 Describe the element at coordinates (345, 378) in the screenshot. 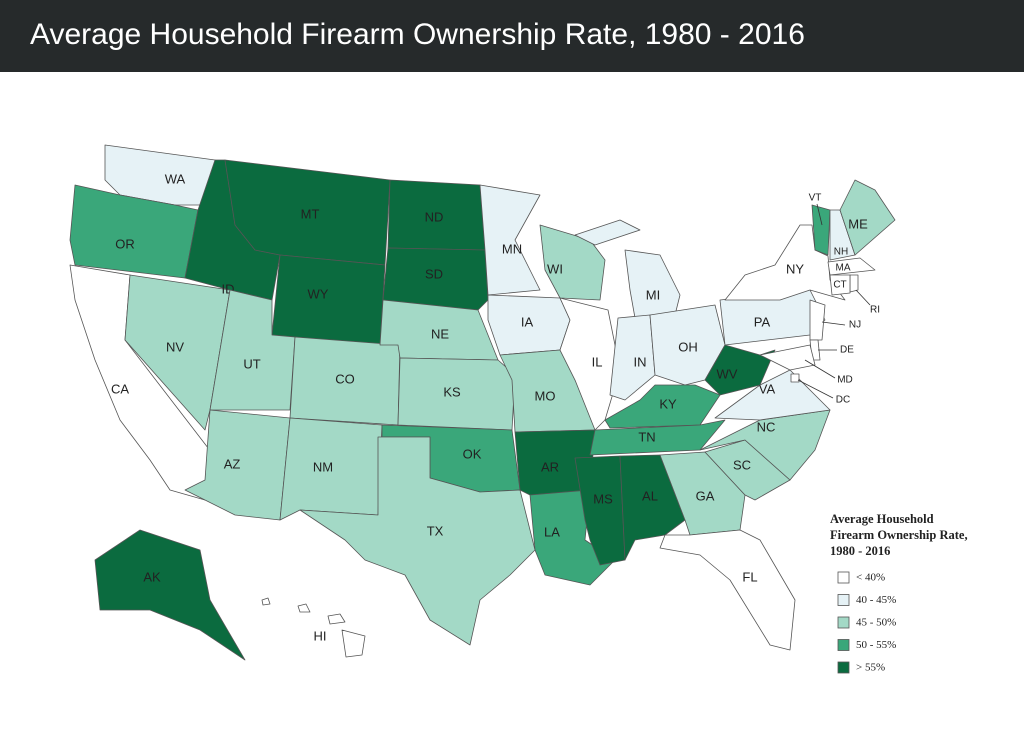

I see `state-label: CO` at that location.